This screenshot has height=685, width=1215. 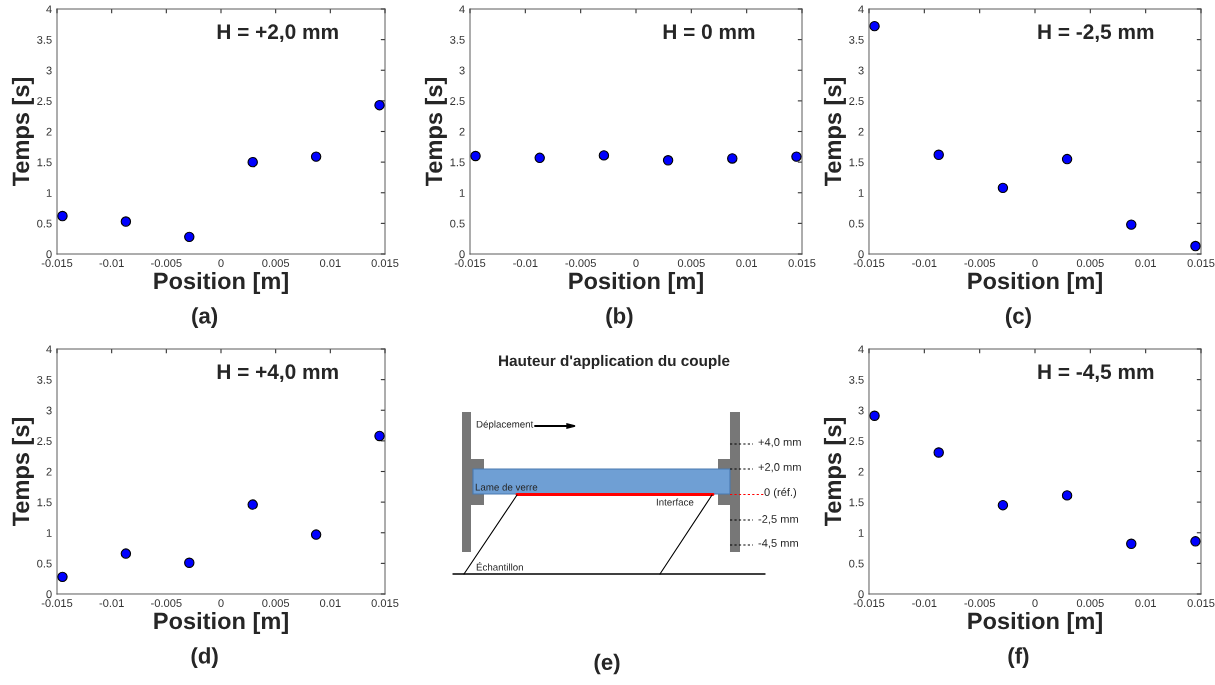 I want to click on text: (d), so click(x=204, y=658).